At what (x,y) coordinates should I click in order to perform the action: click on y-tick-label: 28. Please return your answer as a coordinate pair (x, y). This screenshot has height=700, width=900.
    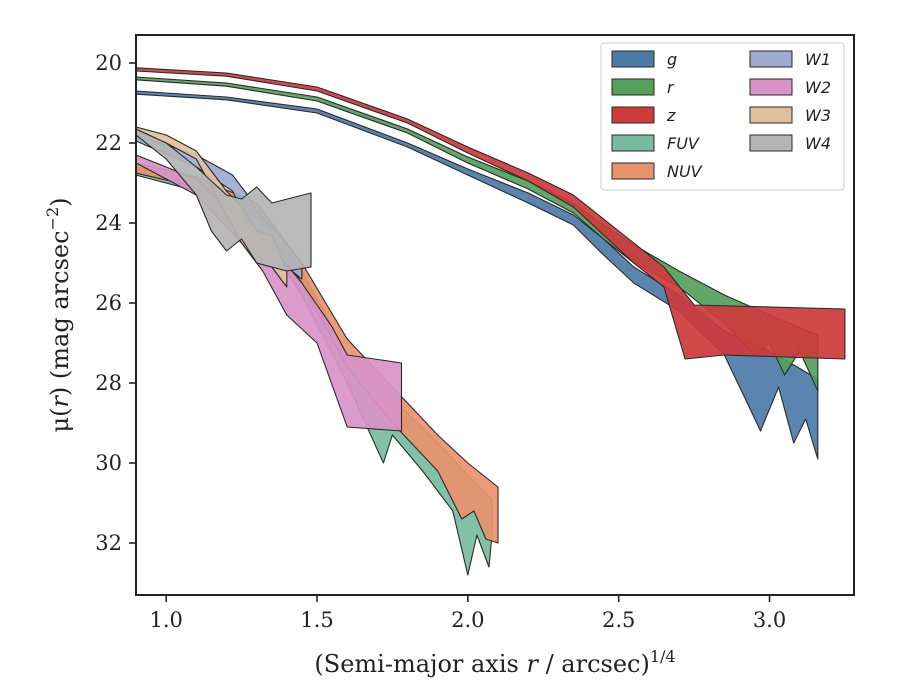
    Looking at the image, I should click on (108, 383).